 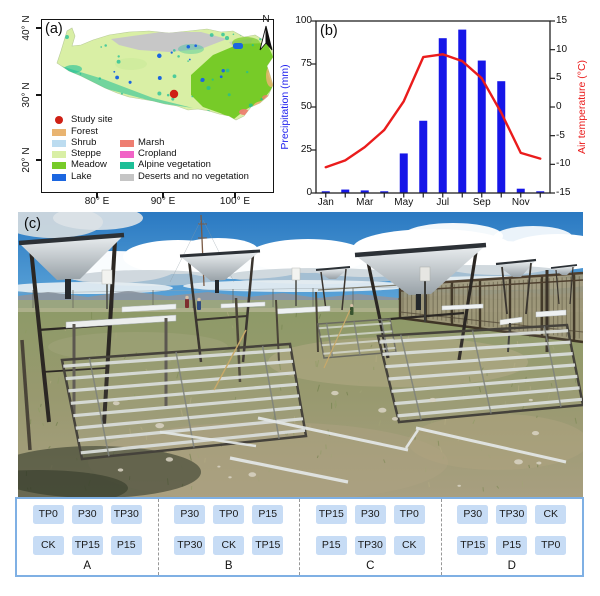 I want to click on instrument-boxes, so click(x=312, y=309).